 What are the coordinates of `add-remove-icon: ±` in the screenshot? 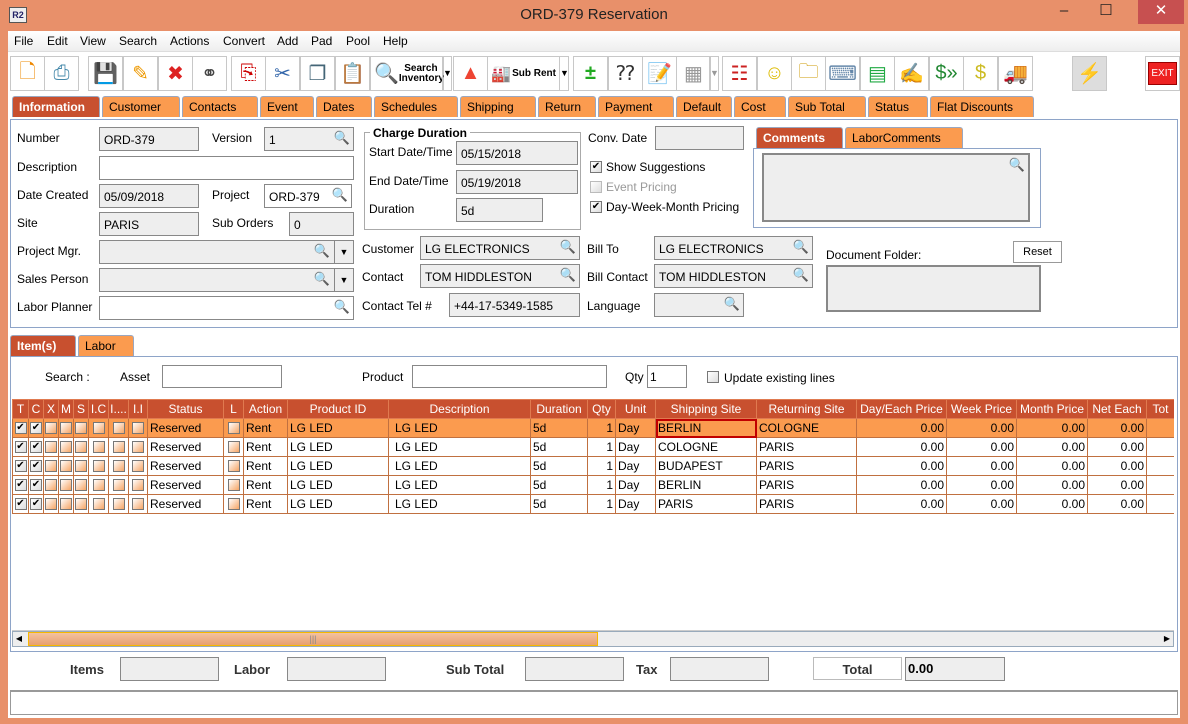 It's located at (590, 73).